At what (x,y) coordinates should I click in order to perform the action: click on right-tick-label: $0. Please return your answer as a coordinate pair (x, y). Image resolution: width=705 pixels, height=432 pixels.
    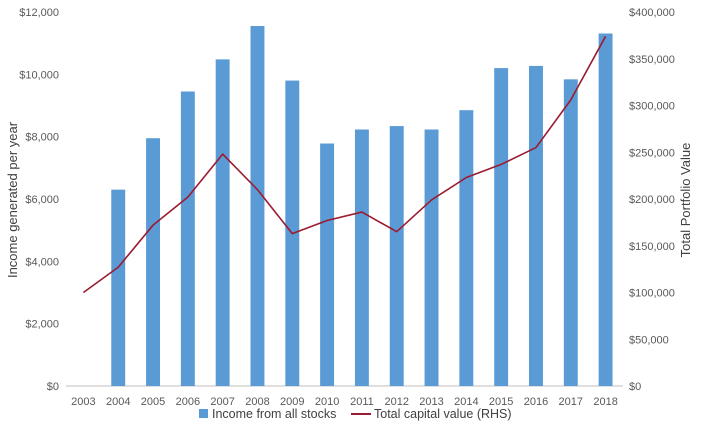
    Looking at the image, I should click on (635, 387).